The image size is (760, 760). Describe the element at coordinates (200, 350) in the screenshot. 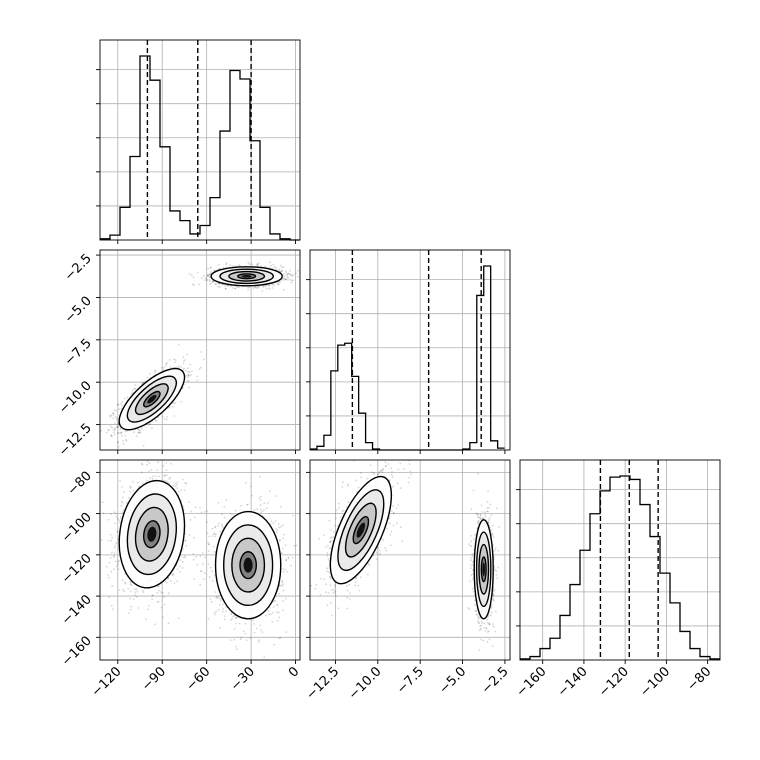

I see `panel-border` at that location.